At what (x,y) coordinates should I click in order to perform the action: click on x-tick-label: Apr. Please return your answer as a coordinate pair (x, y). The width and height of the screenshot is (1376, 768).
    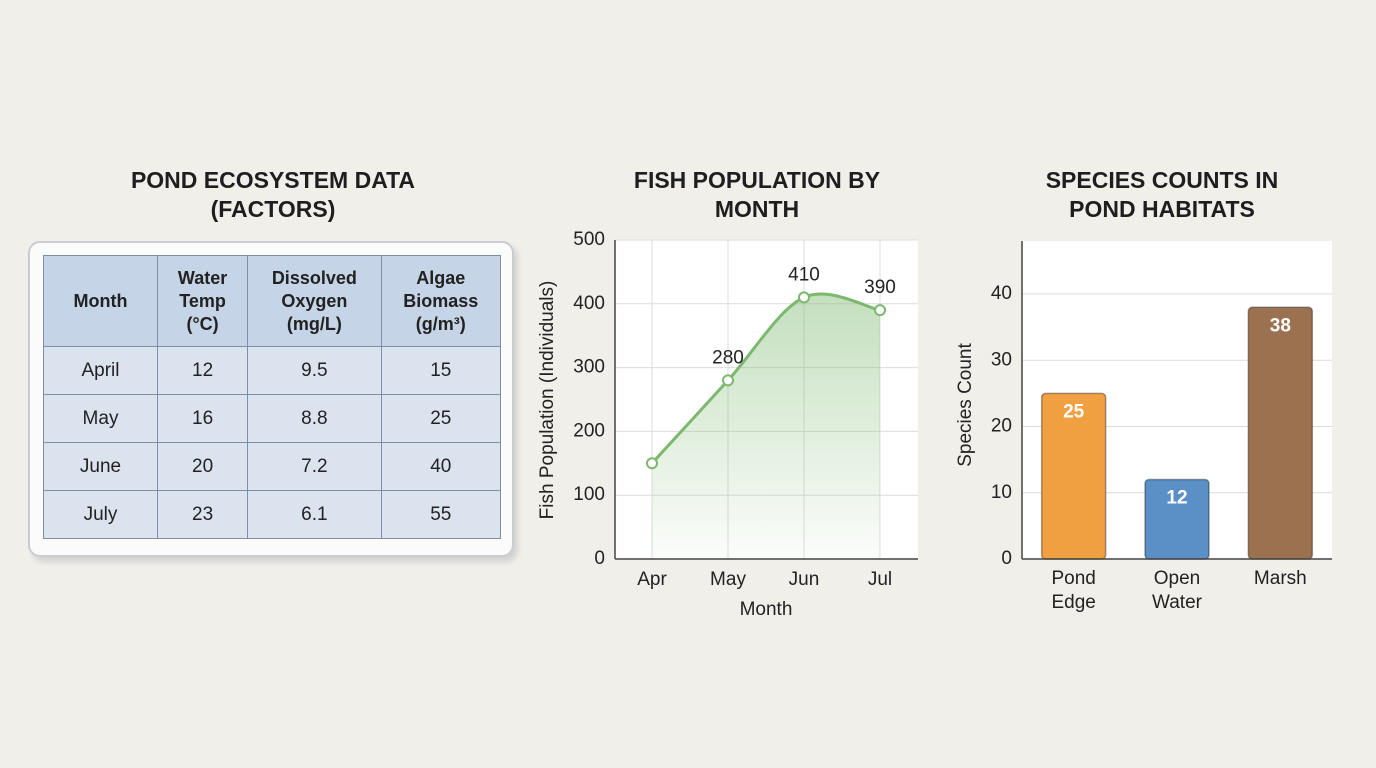
    Looking at the image, I should click on (652, 579).